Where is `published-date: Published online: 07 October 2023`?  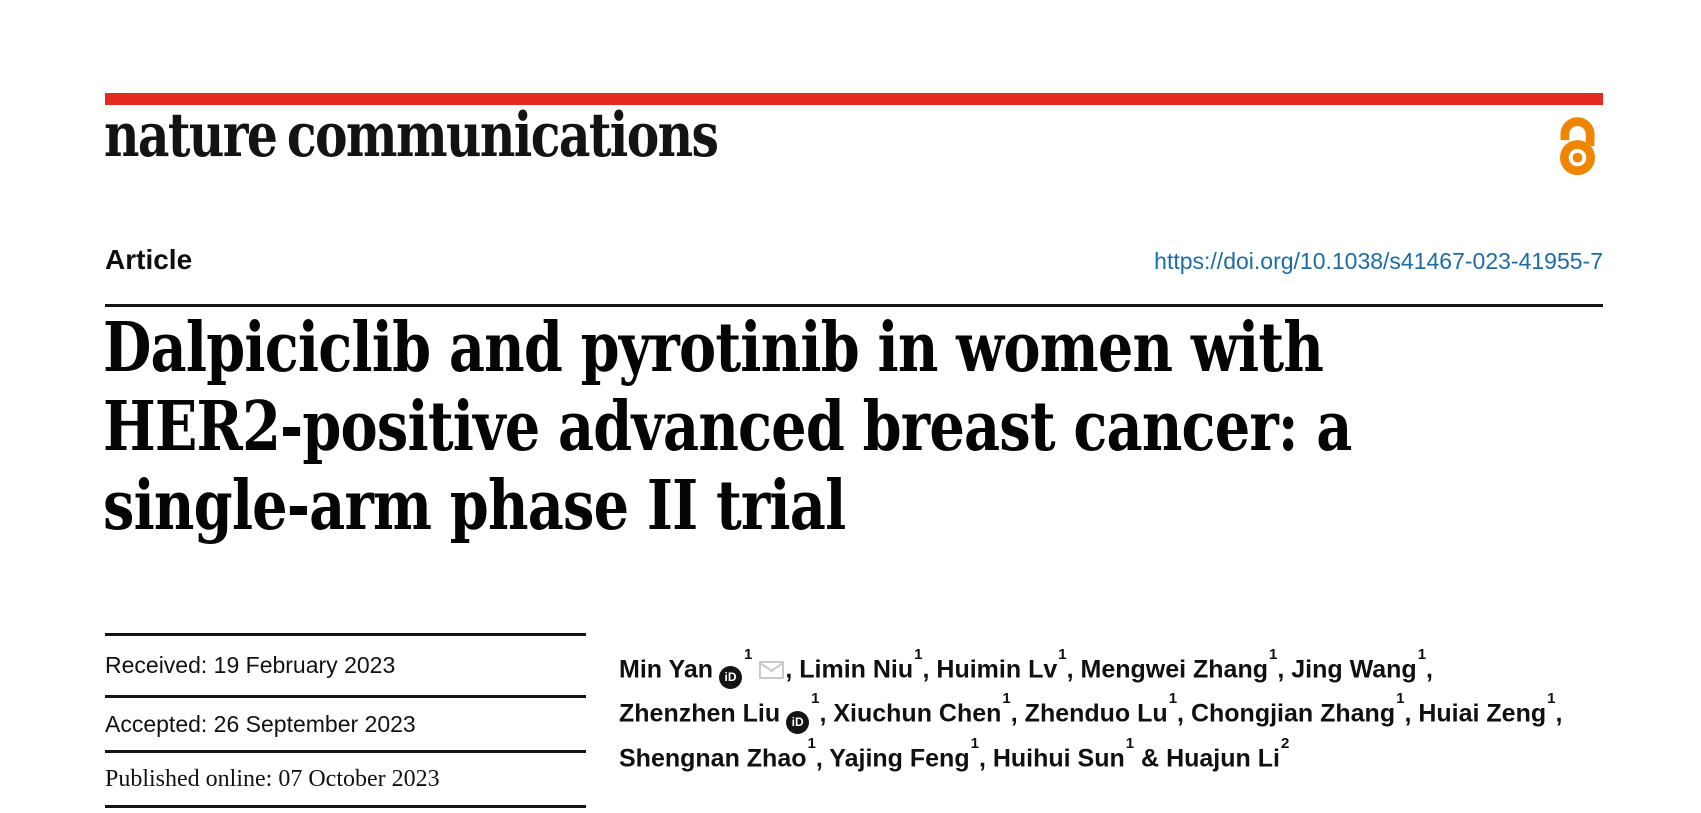 published-date: Published online: 07 October 2023 is located at coordinates (272, 778).